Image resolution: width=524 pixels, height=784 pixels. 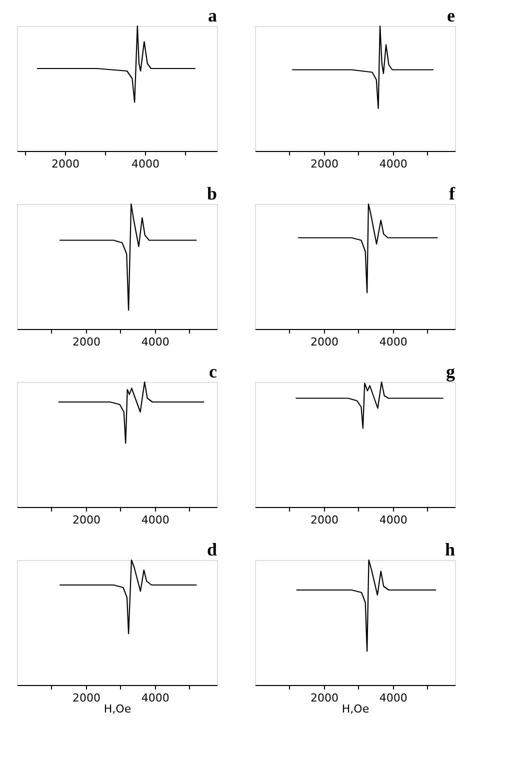 I want to click on chart-title: b, so click(x=211, y=193).